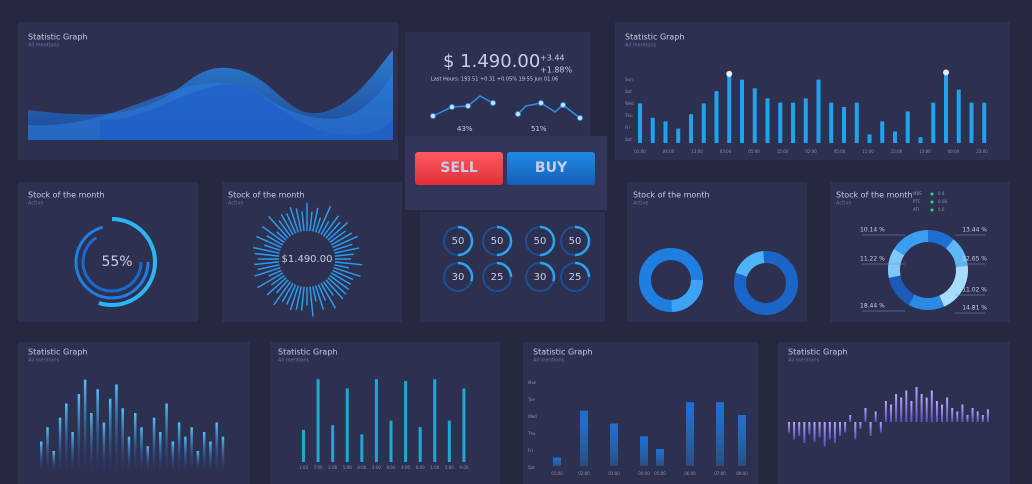 The width and height of the screenshot is (1032, 484). Describe the element at coordinates (318, 467) in the screenshot. I see `x-label: 7:00` at that location.